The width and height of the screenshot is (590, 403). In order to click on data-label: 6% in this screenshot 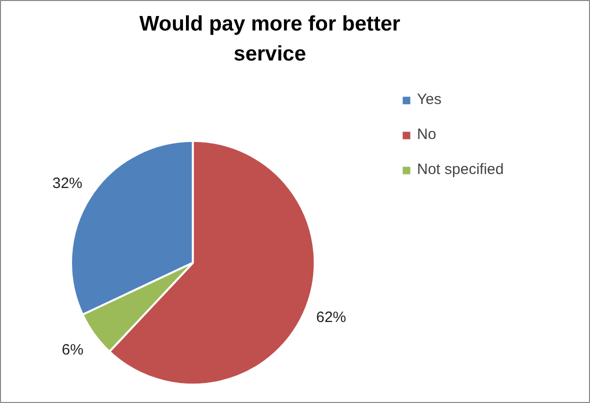, I will do `click(73, 349)`.